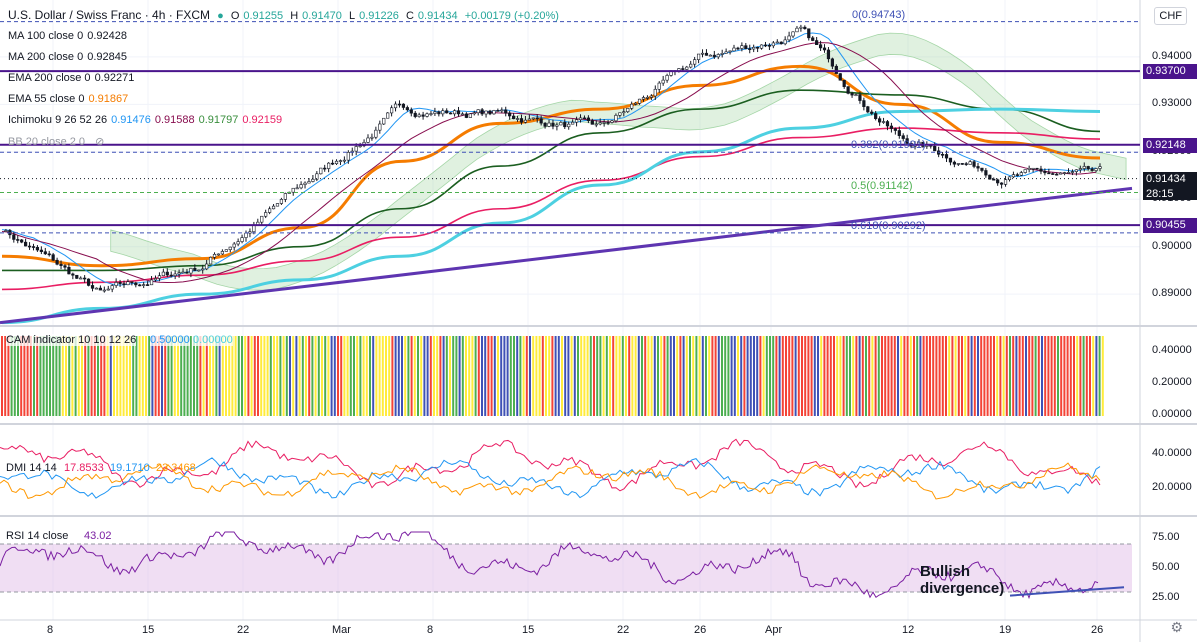 This screenshot has width=1197, height=642. What do you see at coordinates (100, 142) in the screenshot?
I see `hidden-eye-icon: ⊘` at bounding box center [100, 142].